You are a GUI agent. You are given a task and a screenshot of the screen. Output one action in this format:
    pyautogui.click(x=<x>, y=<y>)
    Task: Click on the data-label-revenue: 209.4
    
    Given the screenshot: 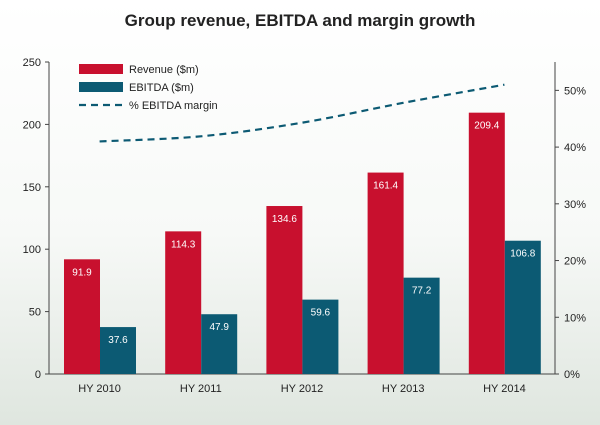 What is the action you would take?
    pyautogui.click(x=486, y=126)
    